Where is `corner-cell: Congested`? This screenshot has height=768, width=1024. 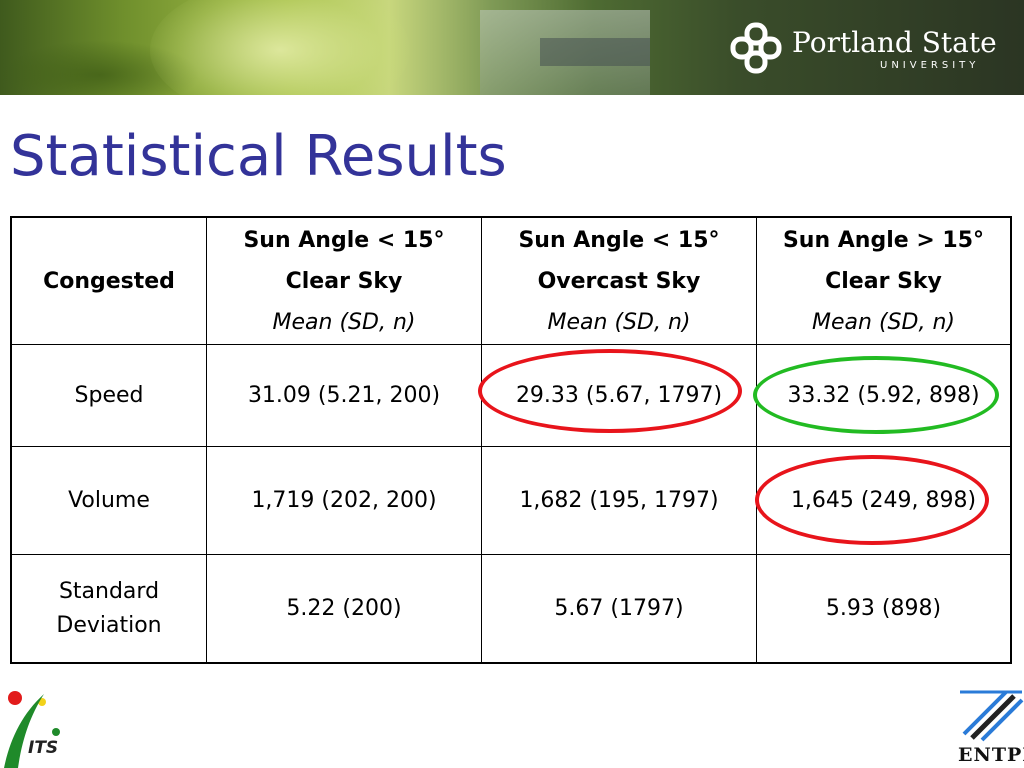 corner-cell: Congested is located at coordinates (108, 280).